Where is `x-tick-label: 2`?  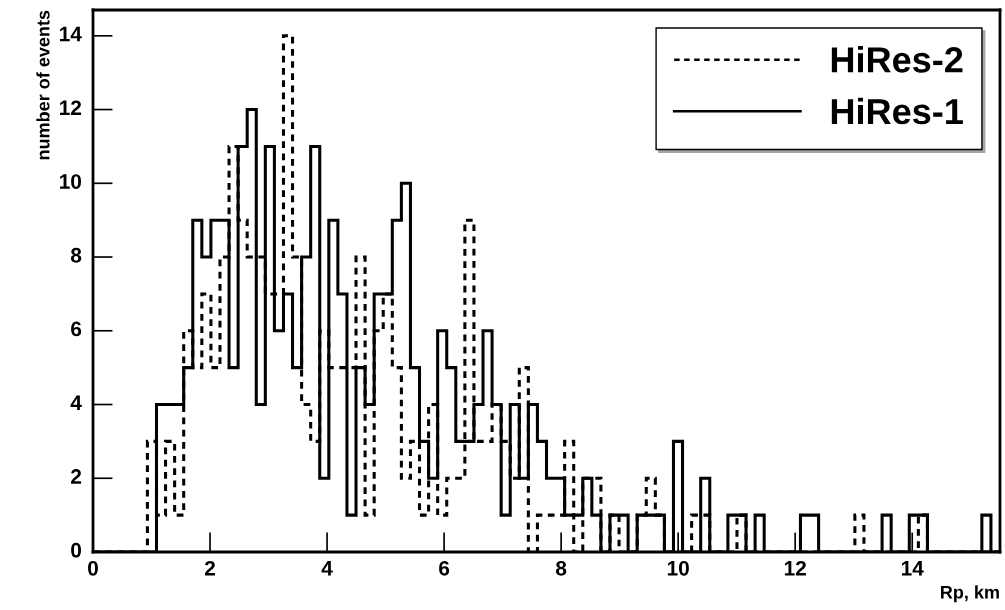 x-tick-label: 2 is located at coordinates (209, 568).